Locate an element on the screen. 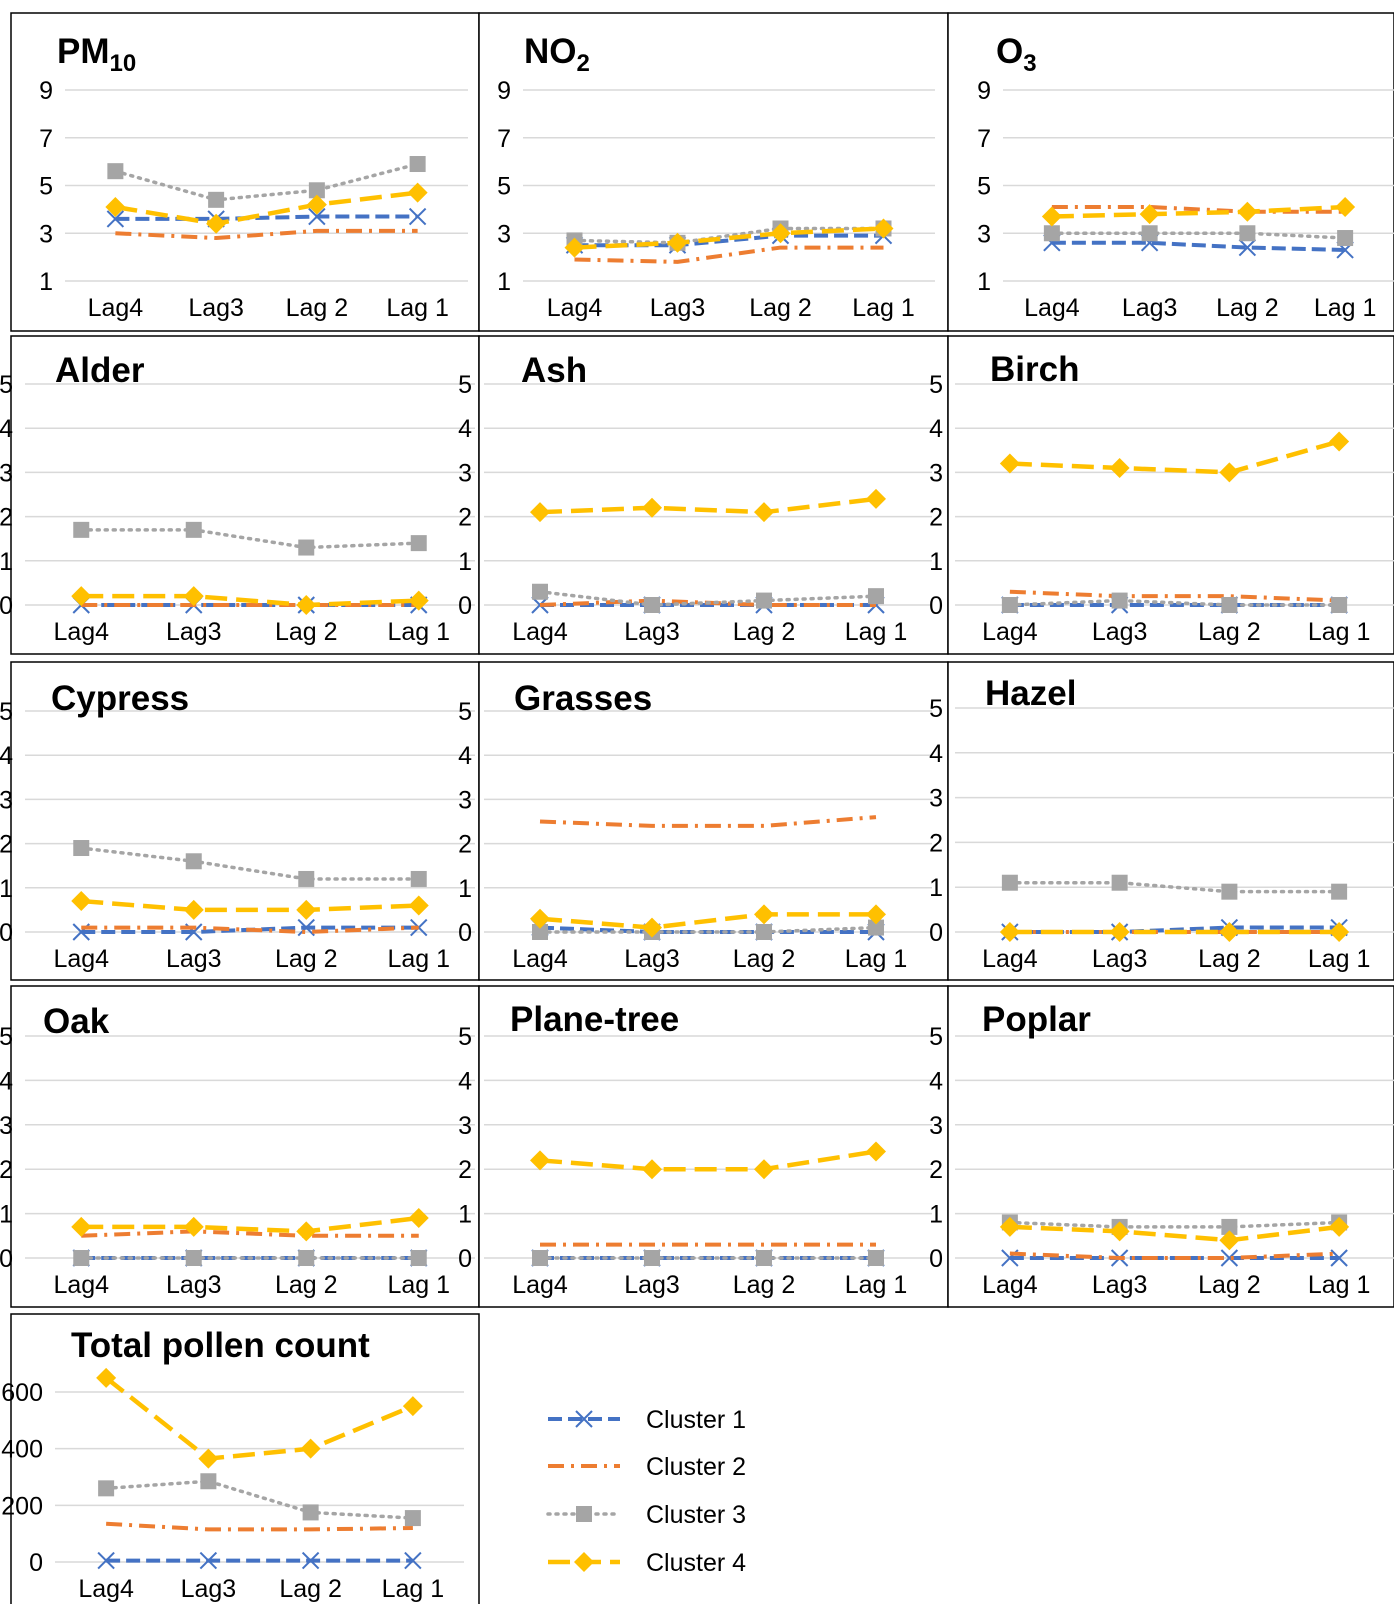 Image resolution: width=1394 pixels, height=1604 pixels. panel-frame is located at coordinates (1170, 172).